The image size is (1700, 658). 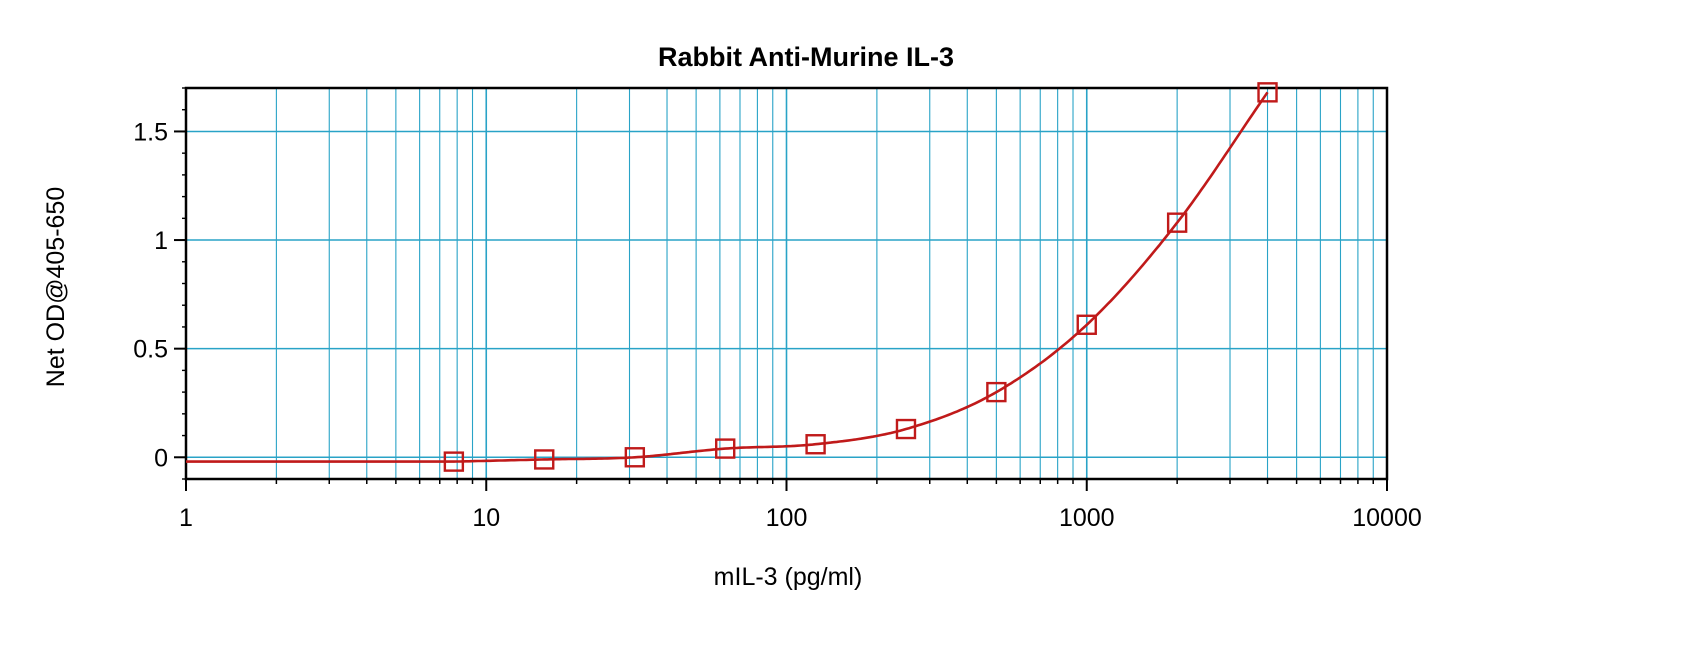 I want to click on y-tick-label: 0.5, so click(x=150, y=350).